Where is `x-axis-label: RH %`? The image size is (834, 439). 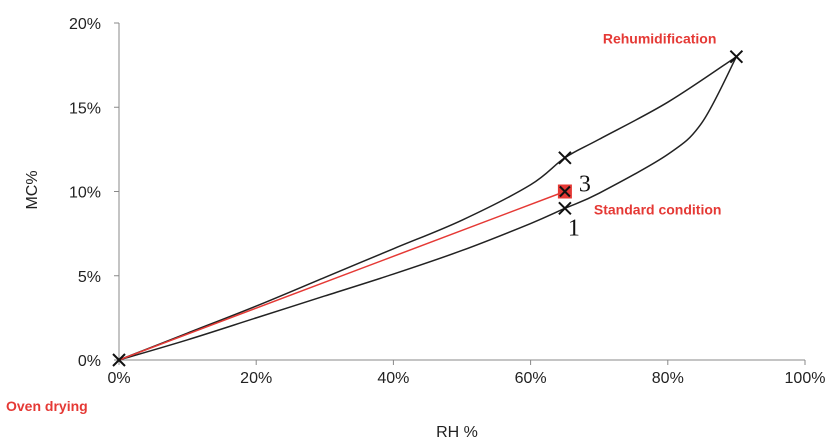
x-axis-label: RH % is located at coordinates (457, 431).